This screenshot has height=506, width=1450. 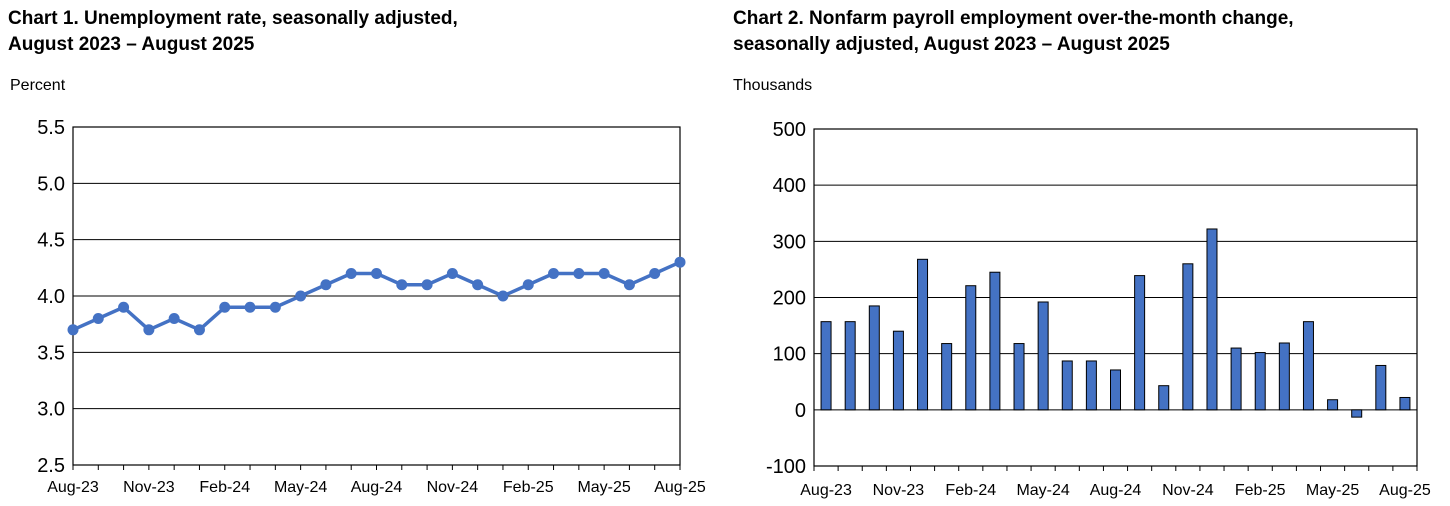 I want to click on chart1-x-tick-label: Aug-25, so click(x=680, y=487).